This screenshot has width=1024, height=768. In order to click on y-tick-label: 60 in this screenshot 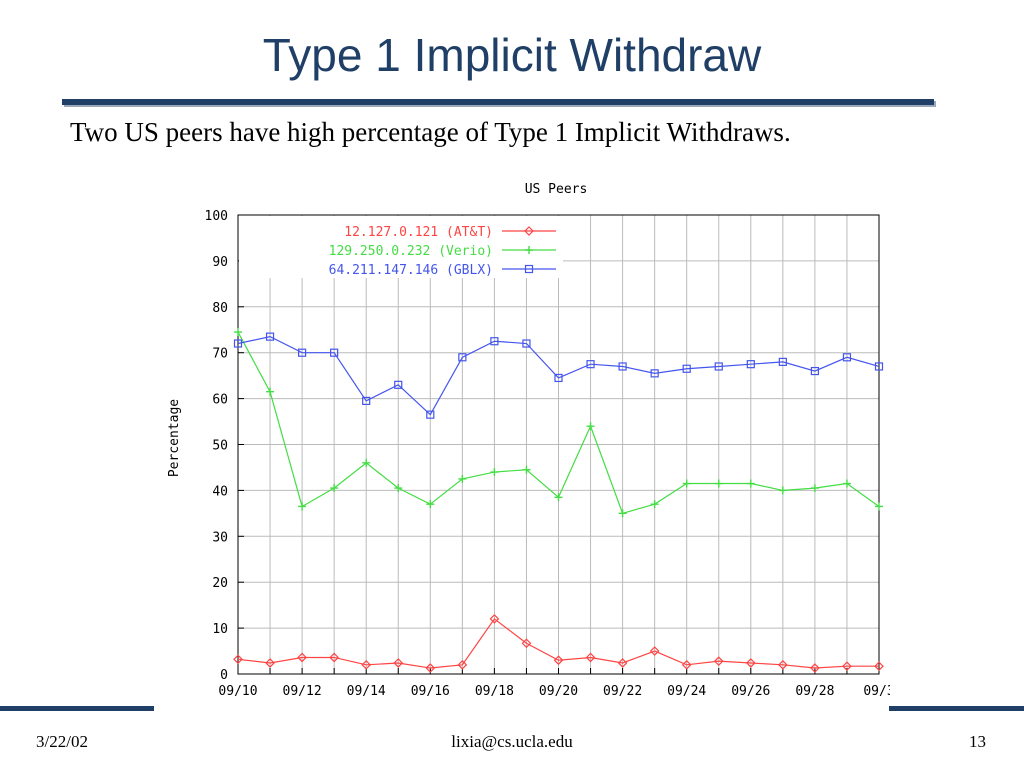, I will do `click(220, 400)`.